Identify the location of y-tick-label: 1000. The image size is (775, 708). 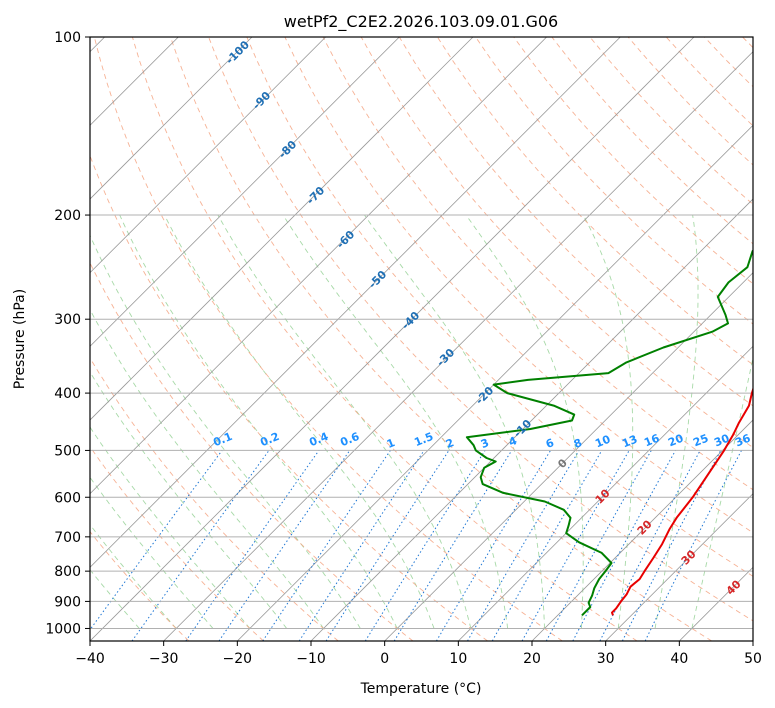
(63, 629).